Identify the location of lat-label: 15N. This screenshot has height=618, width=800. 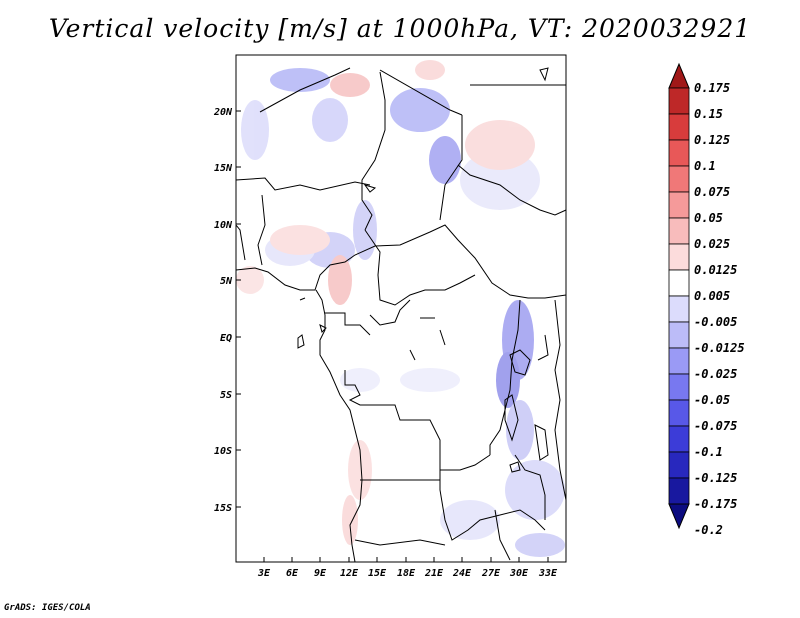
(223, 168).